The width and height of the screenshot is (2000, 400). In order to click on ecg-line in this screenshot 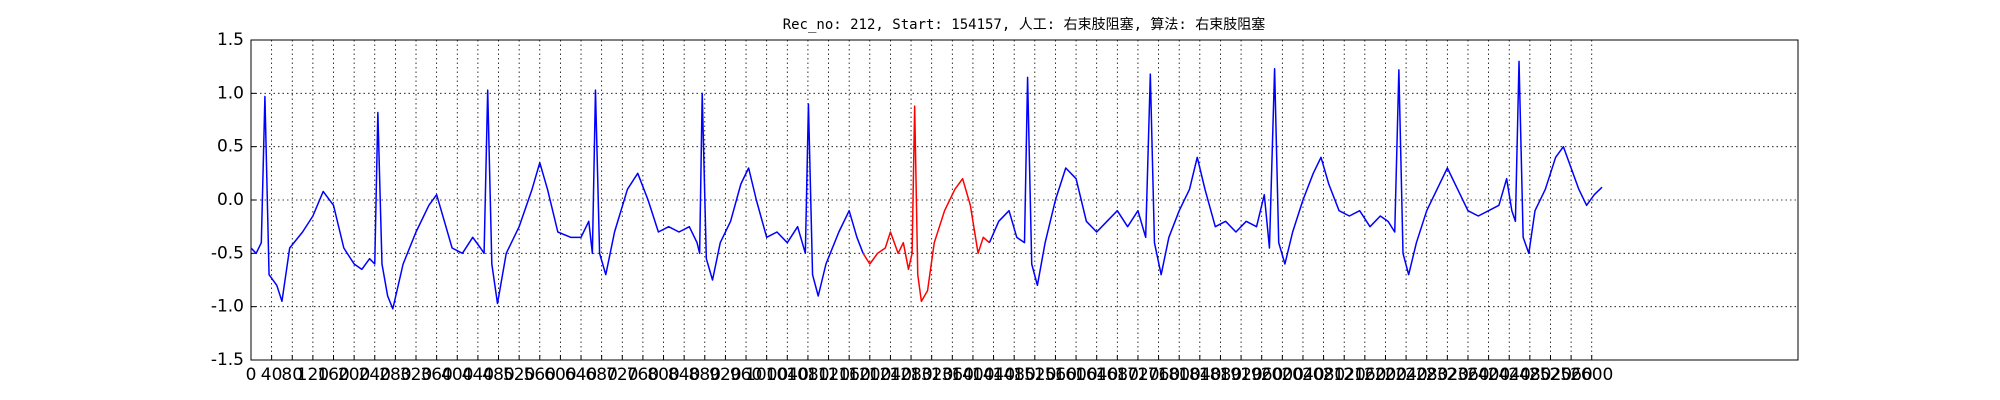, I will do `click(926, 204)`.